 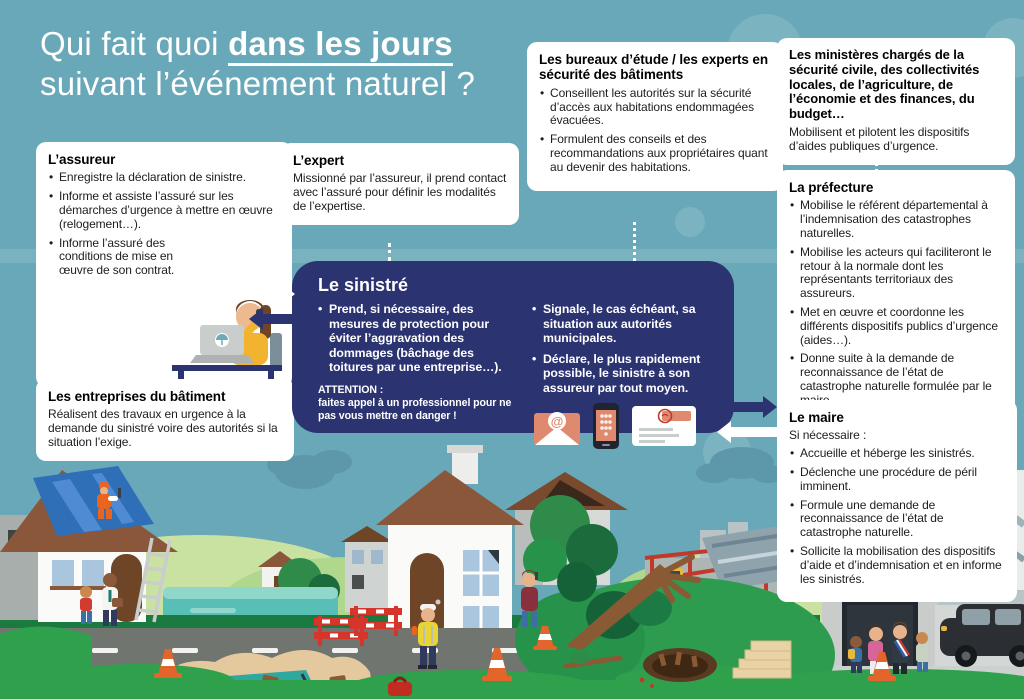 What do you see at coordinates (134, 43) in the screenshot?
I see `title-prefix: Qui fait quoi` at bounding box center [134, 43].